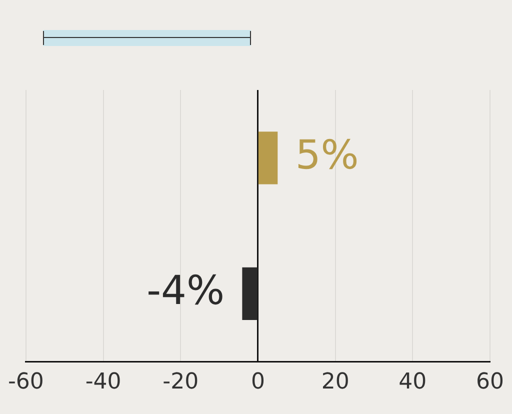 The width and height of the screenshot is (512, 414). I want to click on x-tick-label: -40, so click(103, 382).